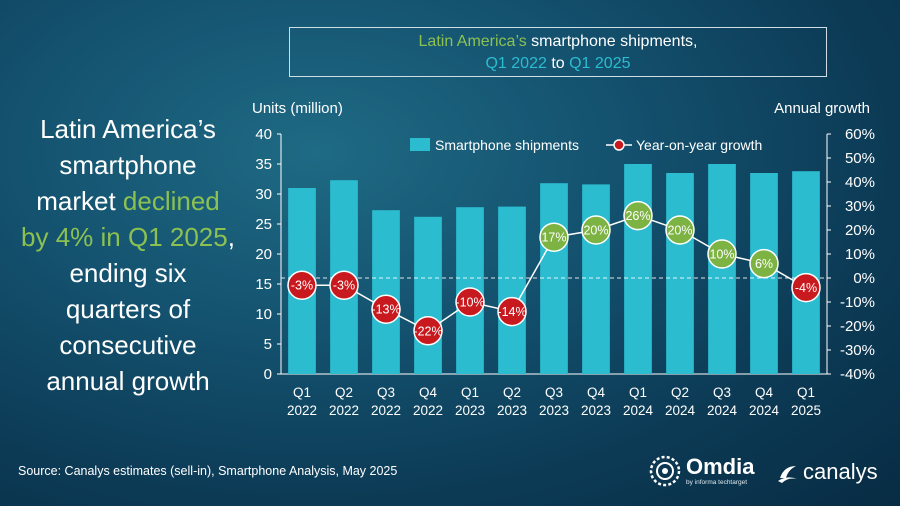 The height and width of the screenshot is (506, 900). Describe the element at coordinates (263, 254) in the screenshot. I see `left-tick-label: 20` at that location.